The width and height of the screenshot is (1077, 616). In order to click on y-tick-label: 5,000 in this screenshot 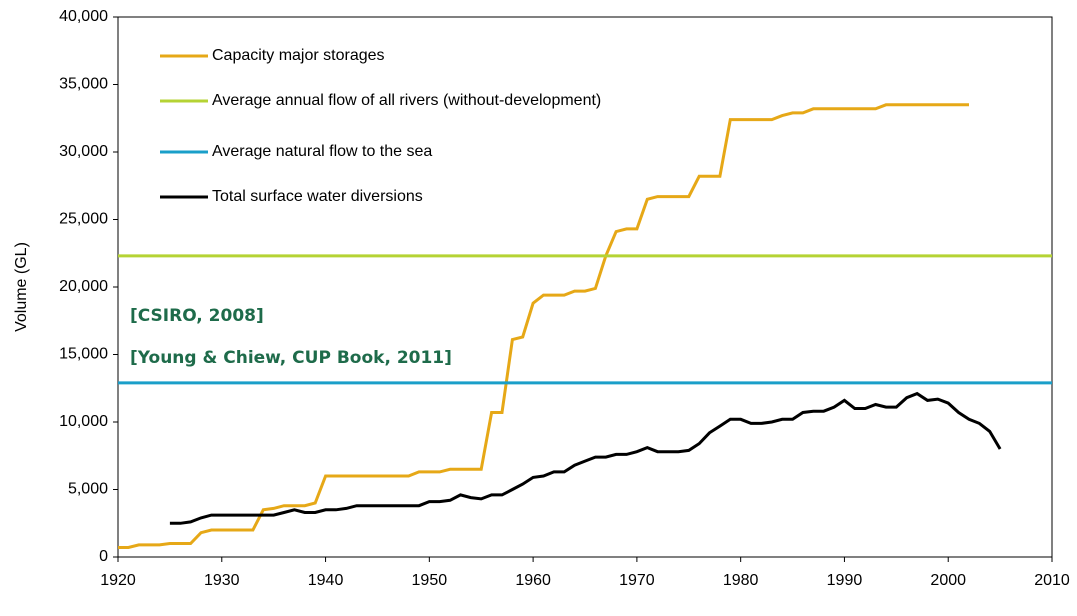, I will do `click(88, 489)`.